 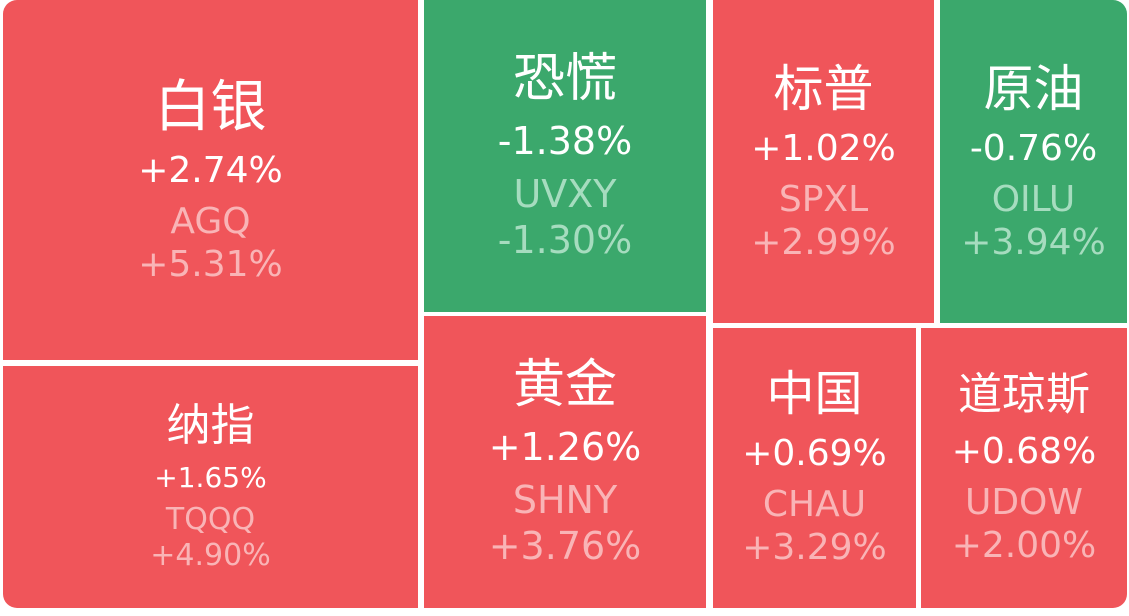 I want to click on tile-name: 道琼斯, so click(x=1024, y=394).